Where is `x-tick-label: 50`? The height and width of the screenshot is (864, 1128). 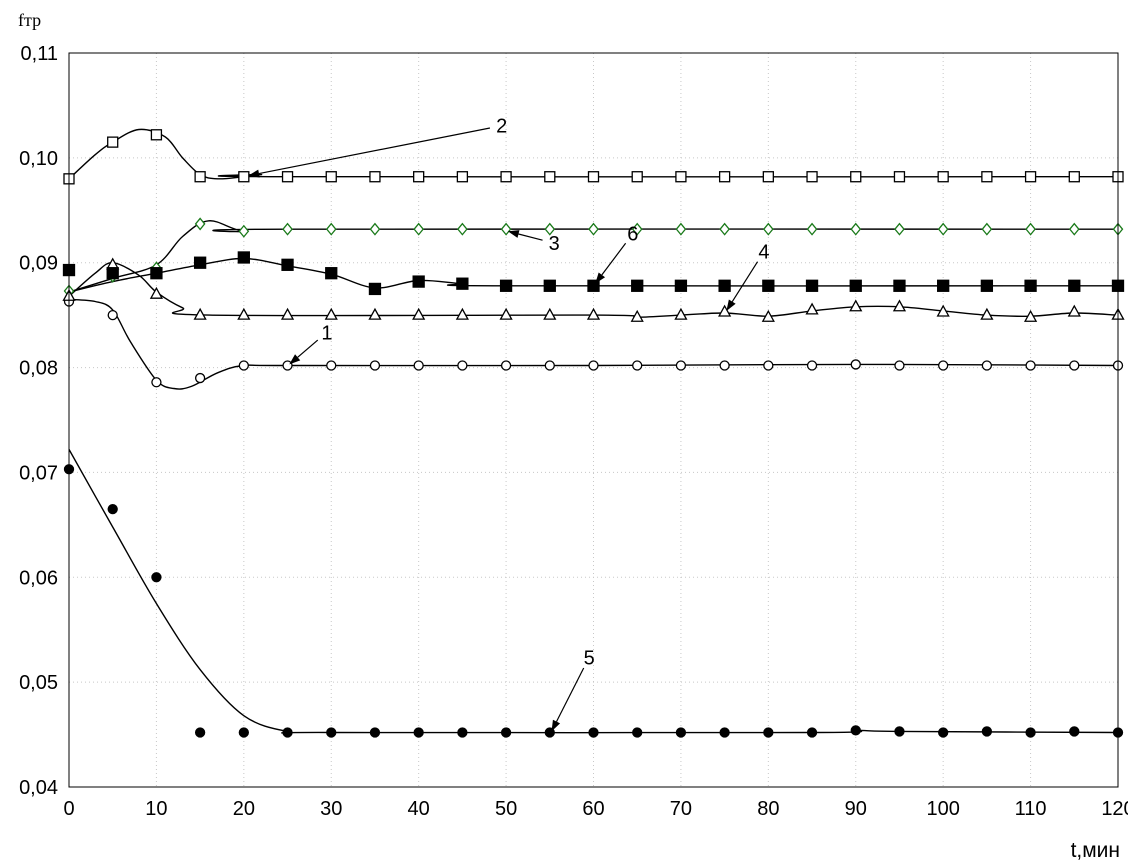
x-tick-label: 50 is located at coordinates (506, 809).